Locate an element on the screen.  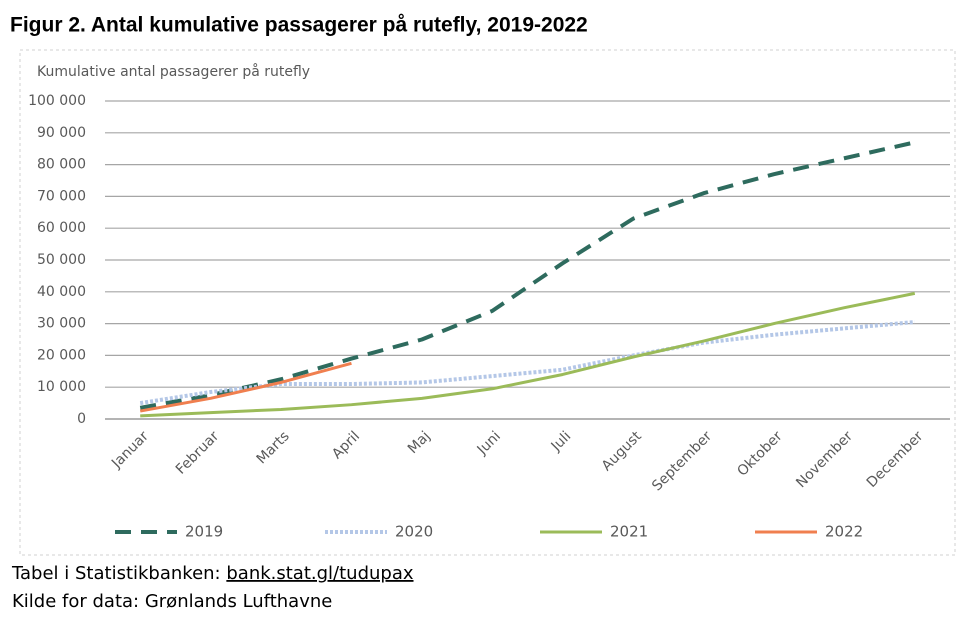
x-tick-label: Oktober is located at coordinates (759, 453).